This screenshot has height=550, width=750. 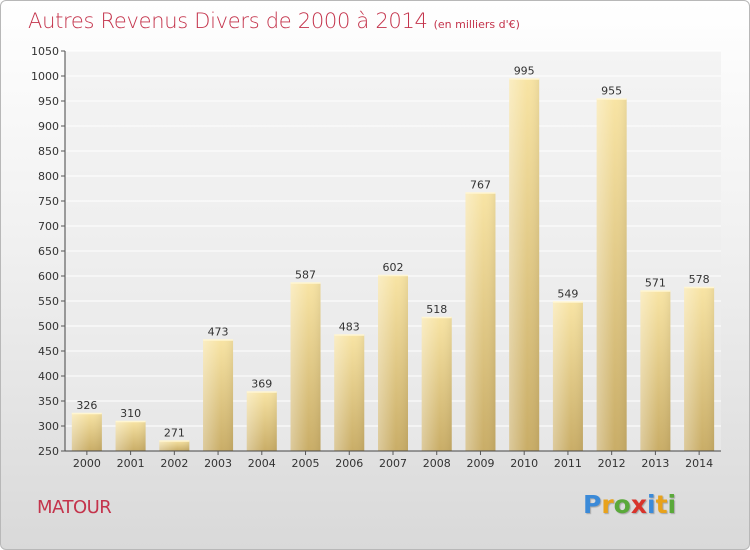 I want to click on y-tick-label: 1050, so click(x=45, y=51).